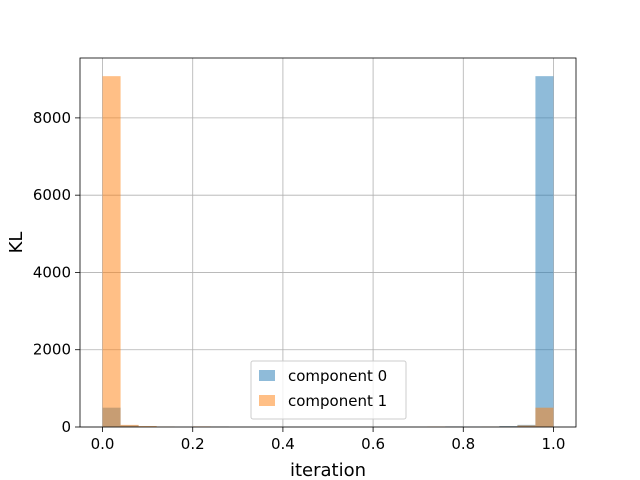 The width and height of the screenshot is (640, 480). Describe the element at coordinates (52, 195) in the screenshot. I see `y-tick-label: 6000` at that location.